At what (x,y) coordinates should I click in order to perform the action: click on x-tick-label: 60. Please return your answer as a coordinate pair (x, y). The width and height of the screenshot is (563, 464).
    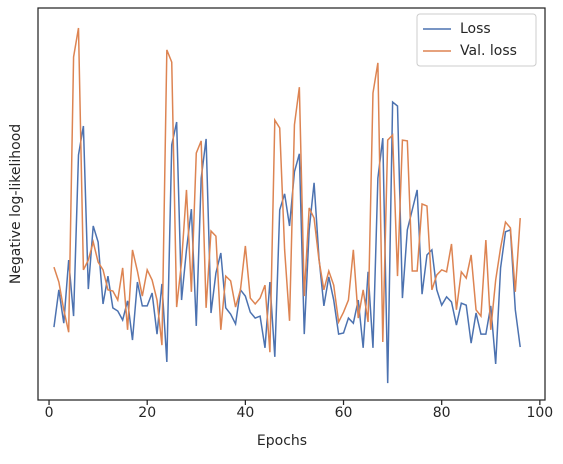
    Looking at the image, I should click on (344, 413).